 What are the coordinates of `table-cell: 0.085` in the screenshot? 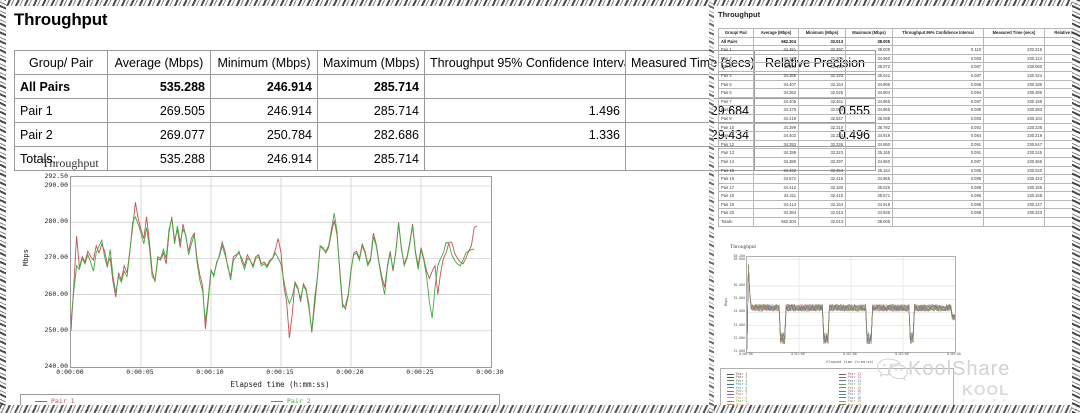 It's located at (938, 170).